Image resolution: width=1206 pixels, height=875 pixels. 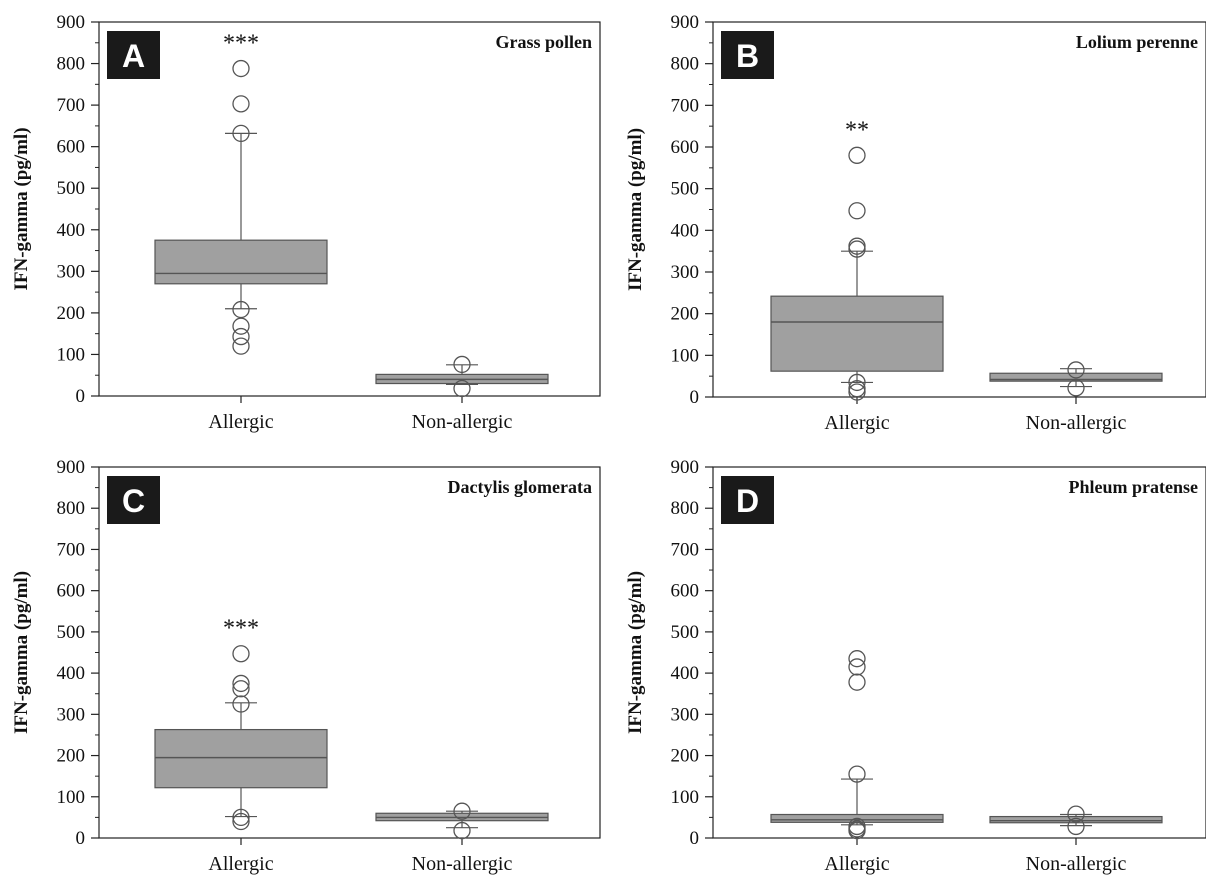 I want to click on panel-c-ytick-label: 800, so click(x=71, y=508).